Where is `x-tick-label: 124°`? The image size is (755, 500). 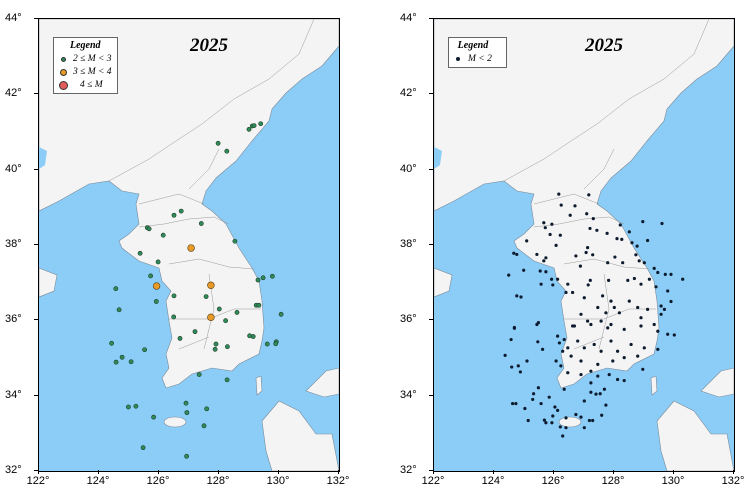
x-tick-label: 124° is located at coordinates (493, 481).